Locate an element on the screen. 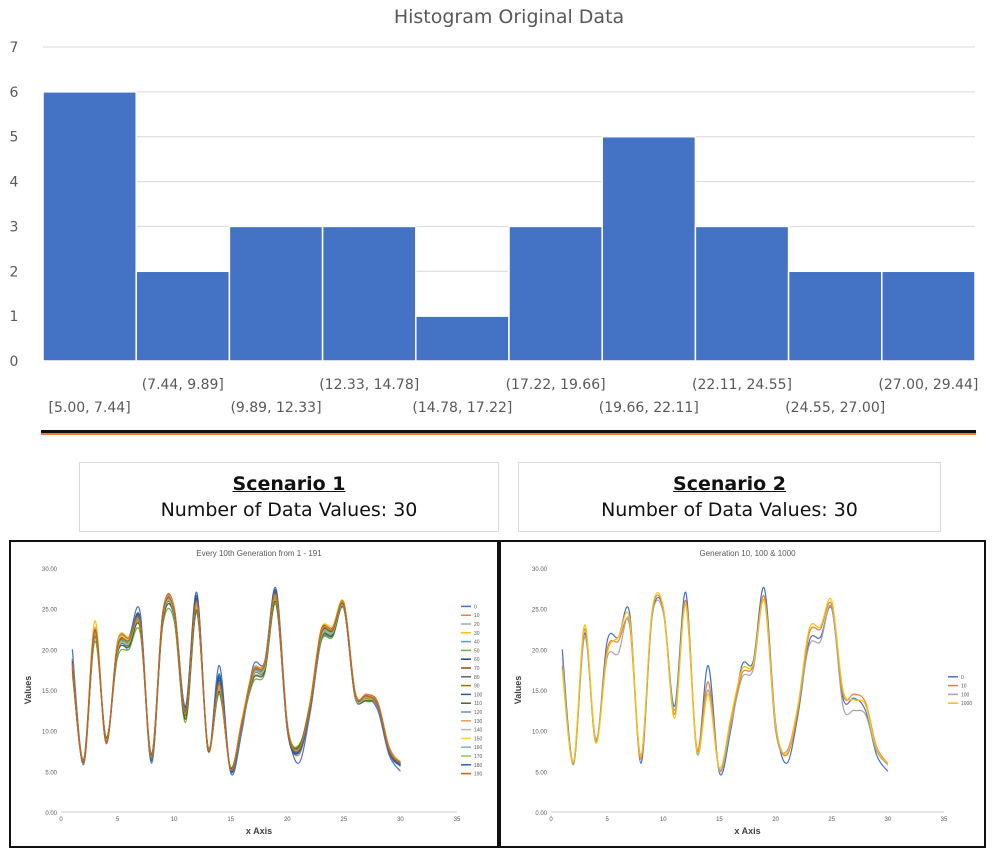 This screenshot has height=862, width=994. legend-label: 170 is located at coordinates (478, 757).